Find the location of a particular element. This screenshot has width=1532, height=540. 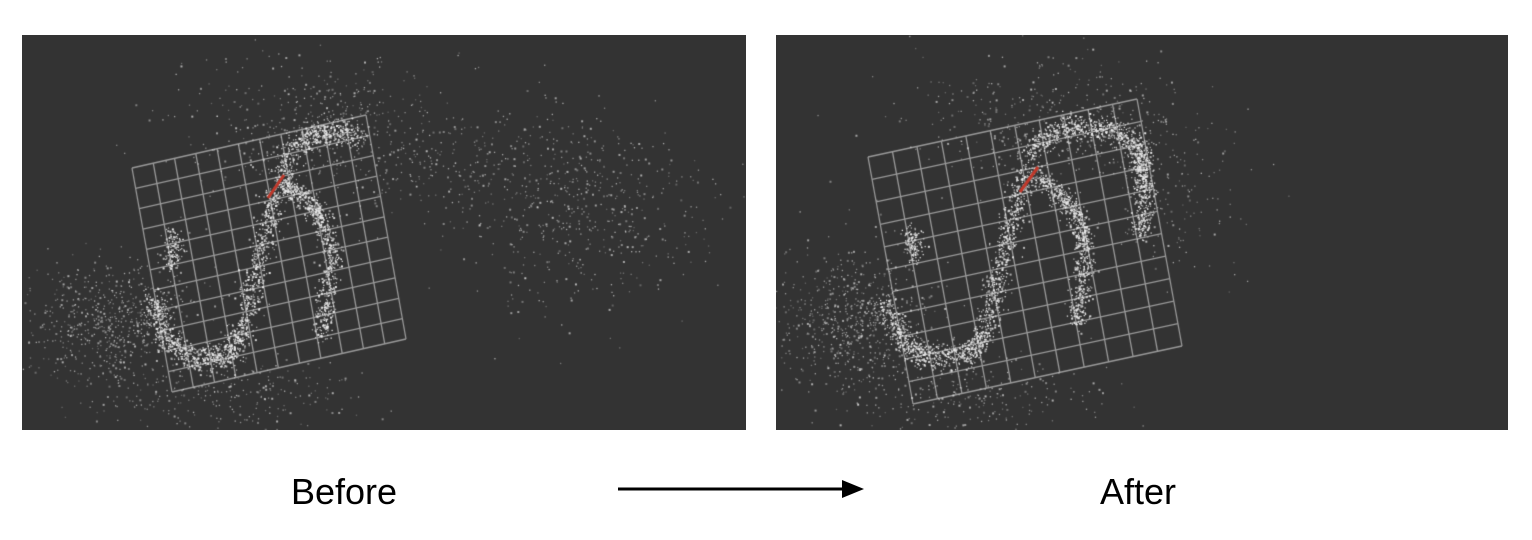

before-label: Before is located at coordinates (344, 491).